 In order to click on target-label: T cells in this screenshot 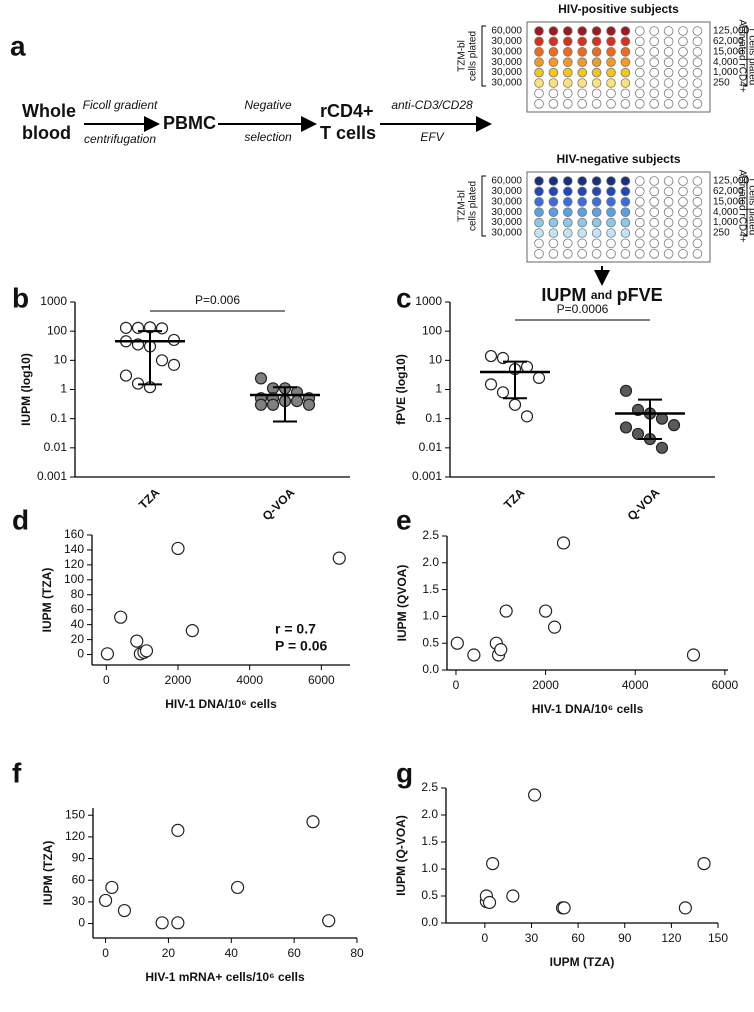, I will do `click(348, 133)`.